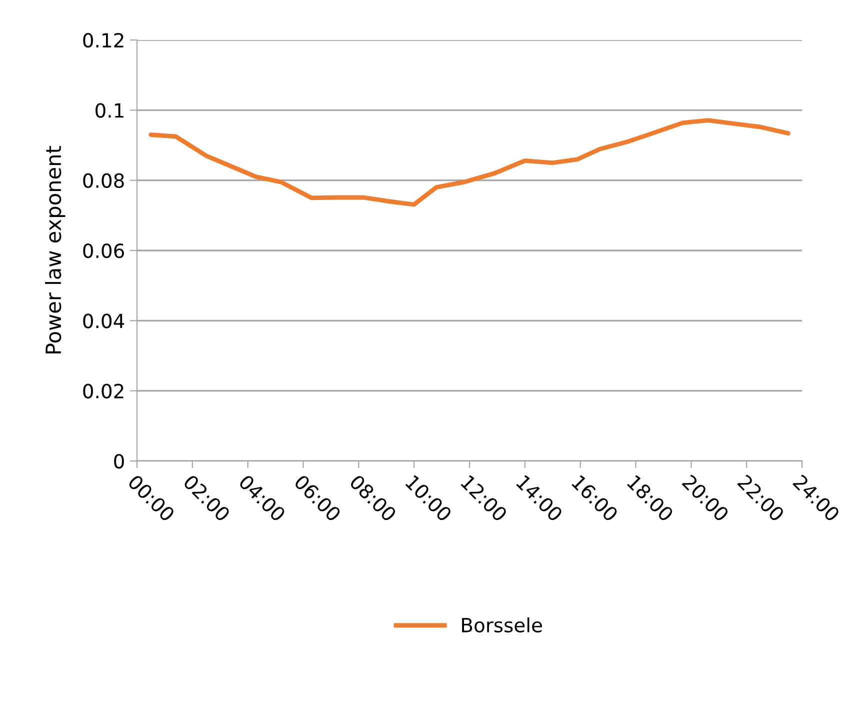  I want to click on y-tick-label: 0.04, so click(103, 321).